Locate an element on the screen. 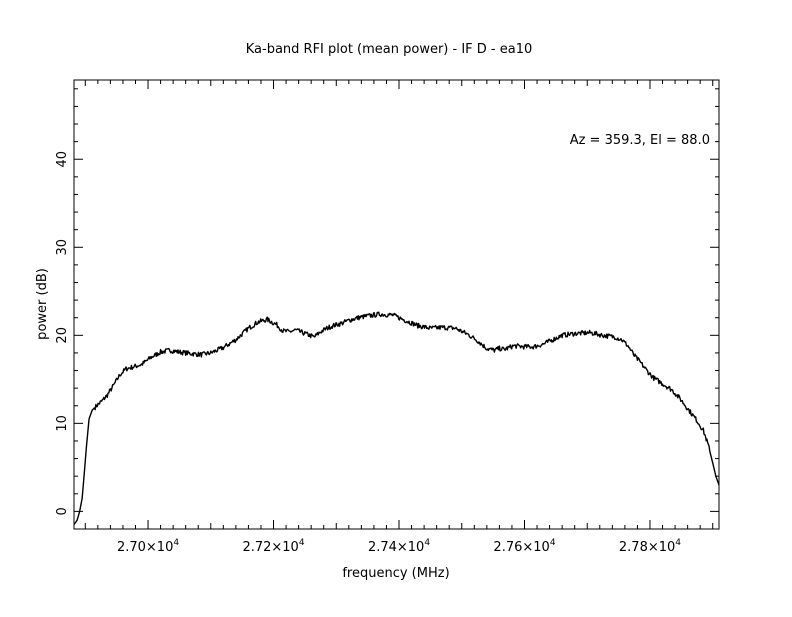 The width and height of the screenshot is (792, 617). y-axis-label: power (dB) is located at coordinates (42, 304).